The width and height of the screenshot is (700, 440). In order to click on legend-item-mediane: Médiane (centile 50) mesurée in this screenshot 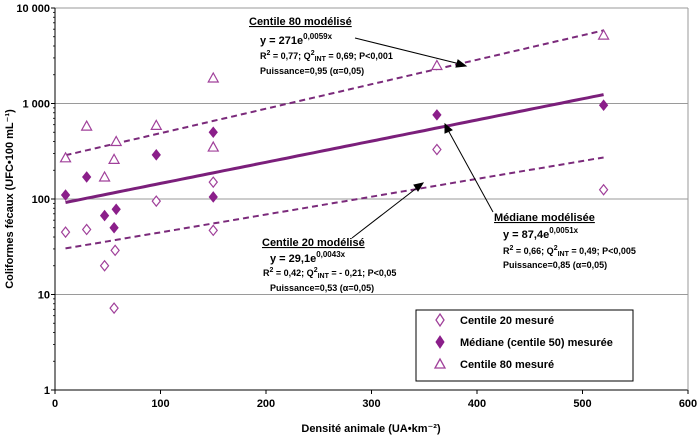, I will do `click(524, 342)`.